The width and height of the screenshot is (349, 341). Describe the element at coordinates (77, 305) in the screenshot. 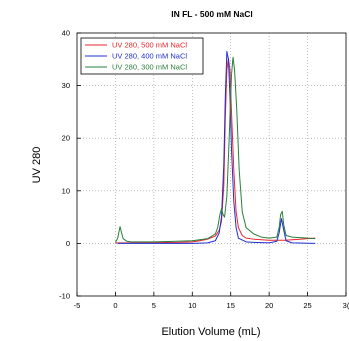

I see `x-tick-label: -5` at that location.